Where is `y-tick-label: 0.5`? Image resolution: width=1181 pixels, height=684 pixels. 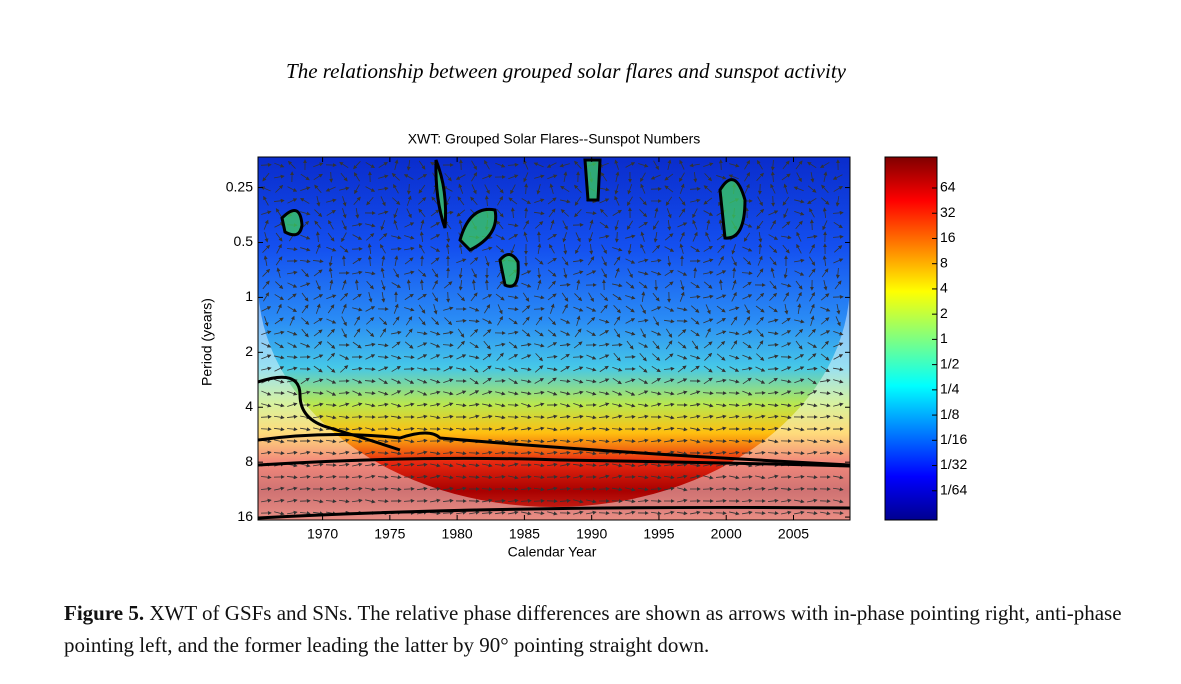 y-tick-label: 0.5 is located at coordinates (244, 241).